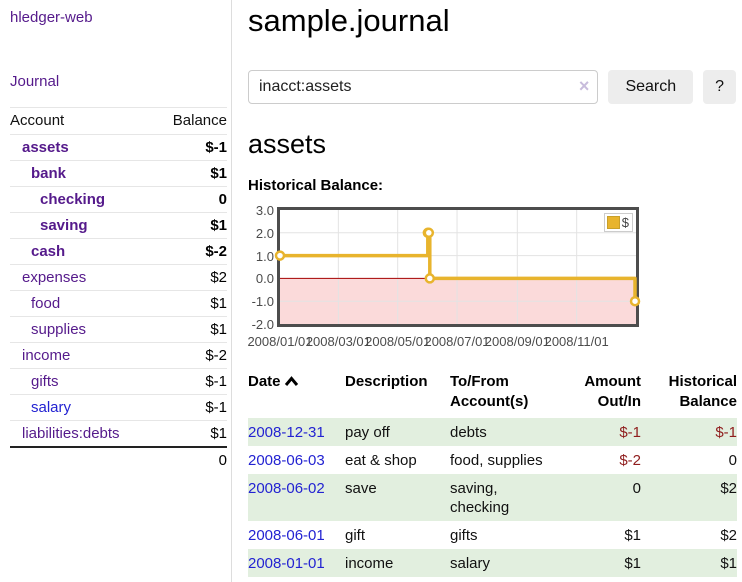  What do you see at coordinates (264, 279) in the screenshot?
I see `y-axis-tick-label: 0.0` at bounding box center [264, 279].